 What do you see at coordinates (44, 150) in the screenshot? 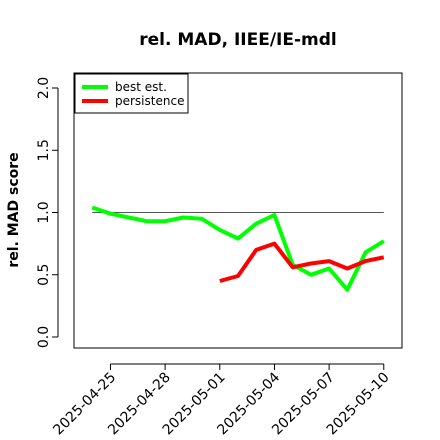
I see `y-tick-label: 1.5` at bounding box center [44, 150].